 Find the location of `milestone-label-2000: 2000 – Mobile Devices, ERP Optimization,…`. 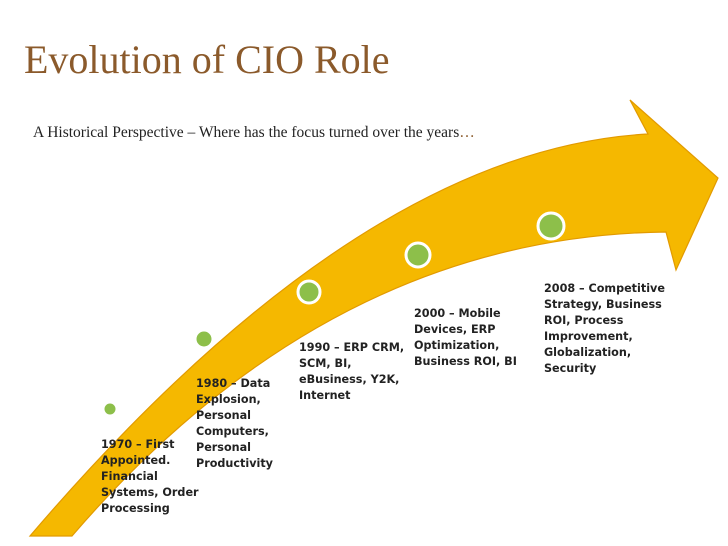

milestone-label-2000: 2000 – Mobile Devices, ERP Optimization,… is located at coordinates (465, 337).